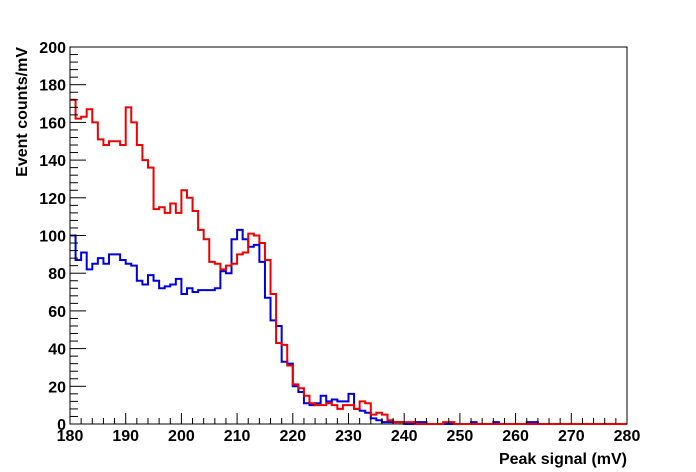  What do you see at coordinates (460, 436) in the screenshot?
I see `x-tick-label: 250` at bounding box center [460, 436].